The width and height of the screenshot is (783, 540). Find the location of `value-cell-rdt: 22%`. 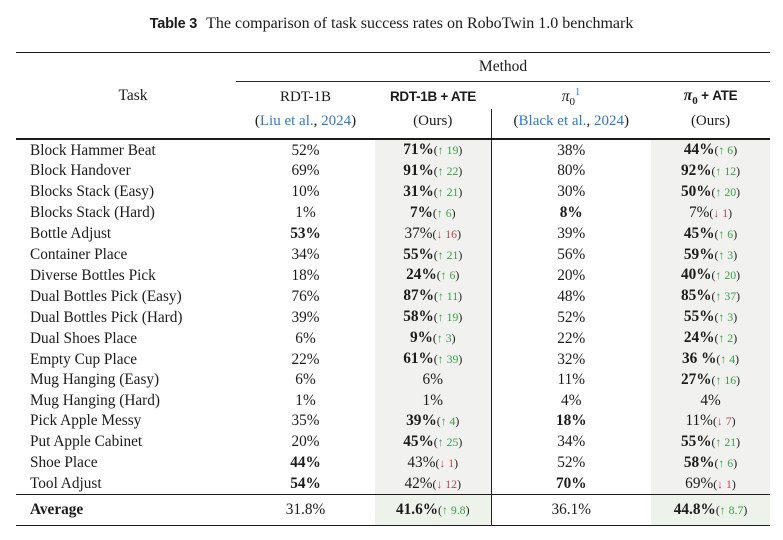

value-cell-rdt: 22% is located at coordinates (305, 359).